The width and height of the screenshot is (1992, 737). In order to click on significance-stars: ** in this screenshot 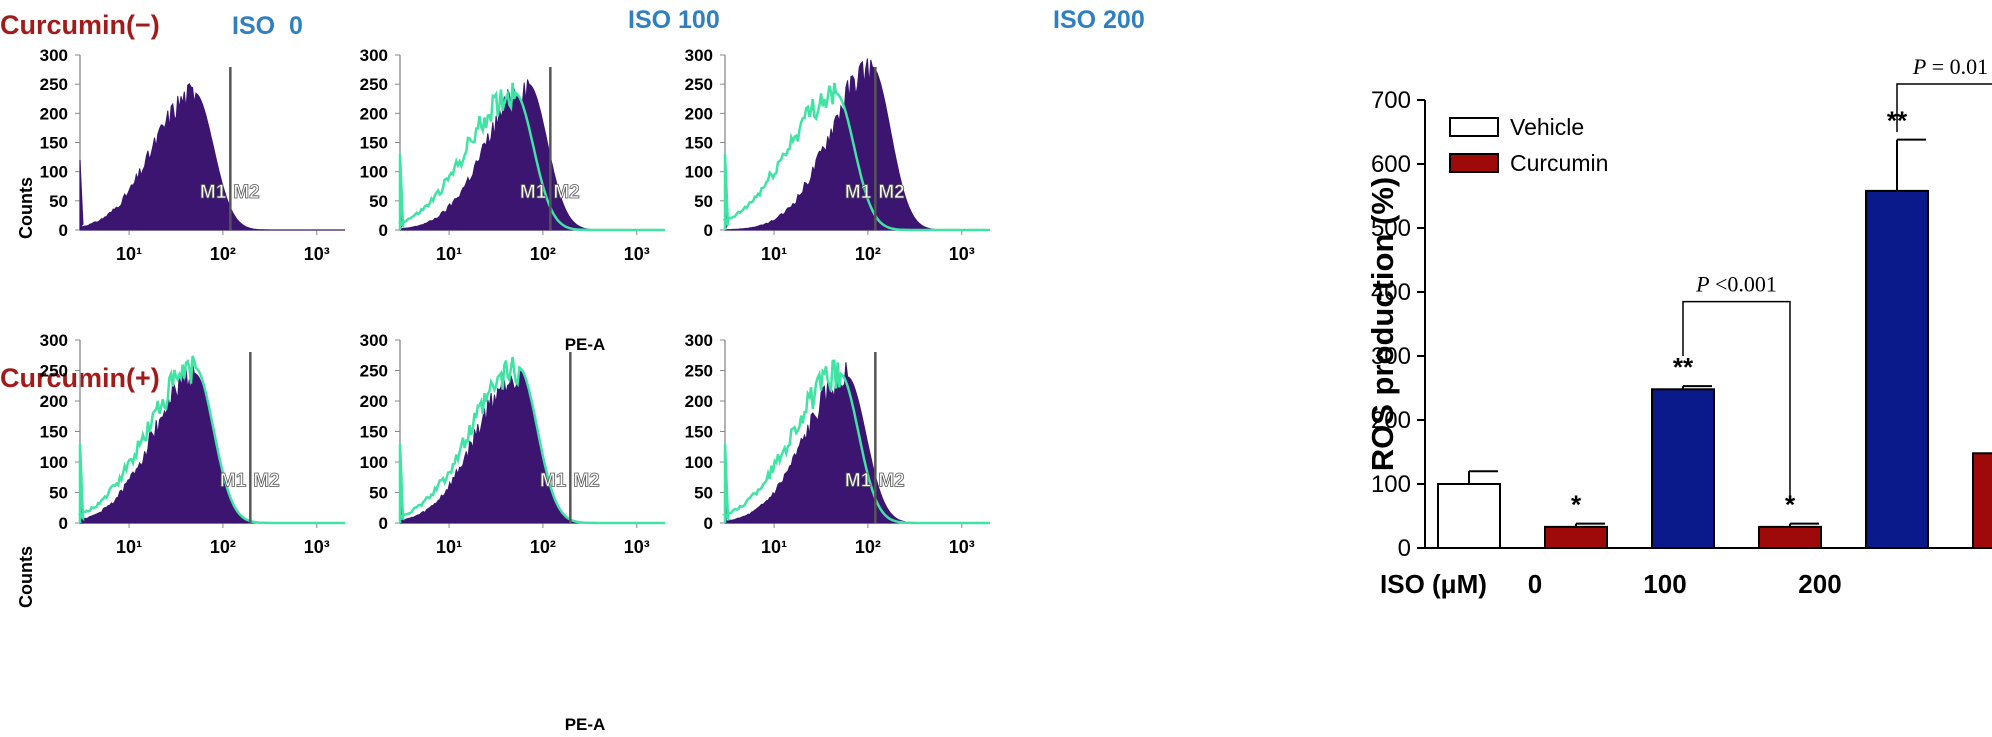, I will do `click(1683, 367)`.